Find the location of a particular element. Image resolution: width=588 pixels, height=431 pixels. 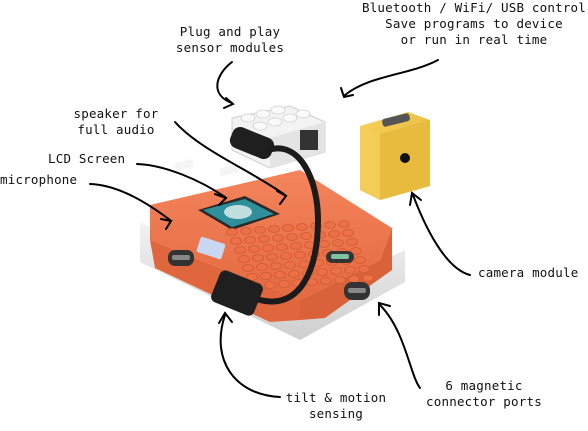

label-microphone: microphone is located at coordinates (39, 179).